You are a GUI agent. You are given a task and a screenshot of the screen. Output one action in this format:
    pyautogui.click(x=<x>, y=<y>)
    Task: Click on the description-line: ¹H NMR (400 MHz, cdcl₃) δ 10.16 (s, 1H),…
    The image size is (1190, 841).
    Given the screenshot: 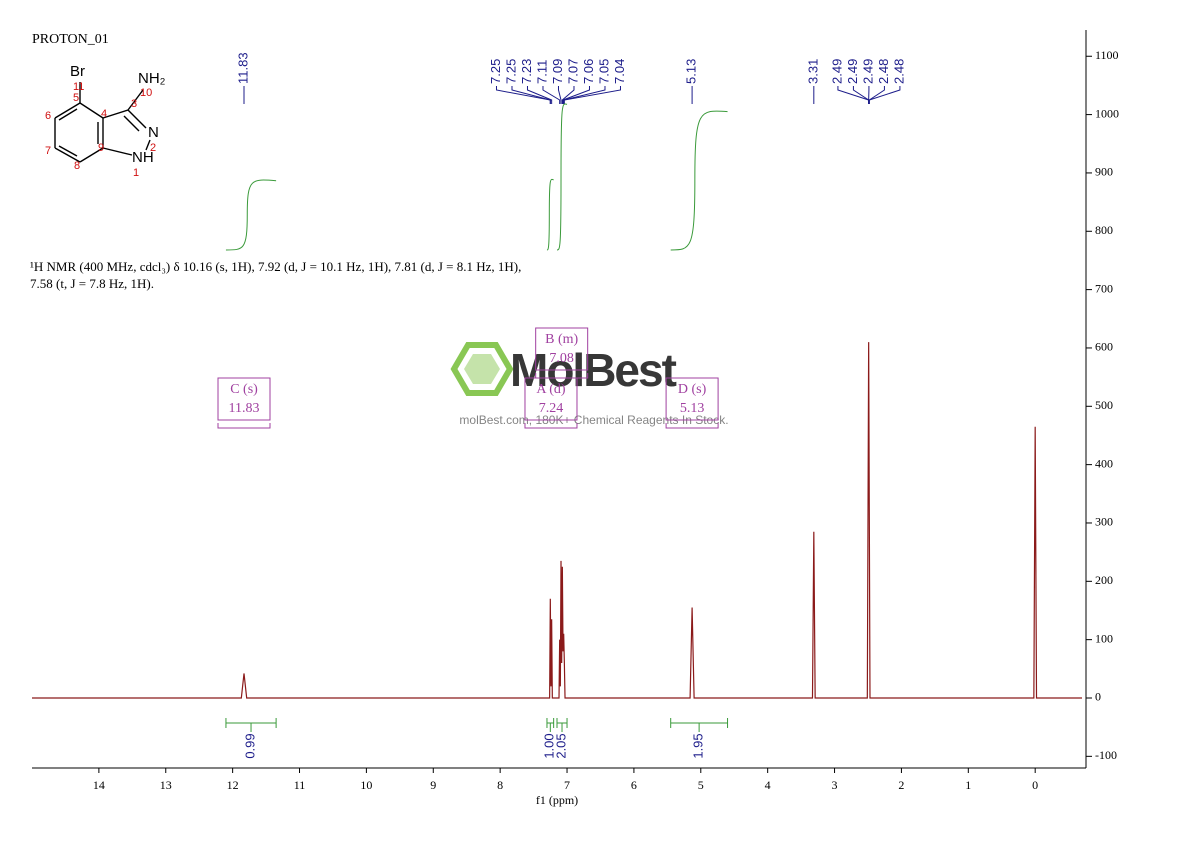 What is the action you would take?
    pyautogui.click(x=276, y=266)
    